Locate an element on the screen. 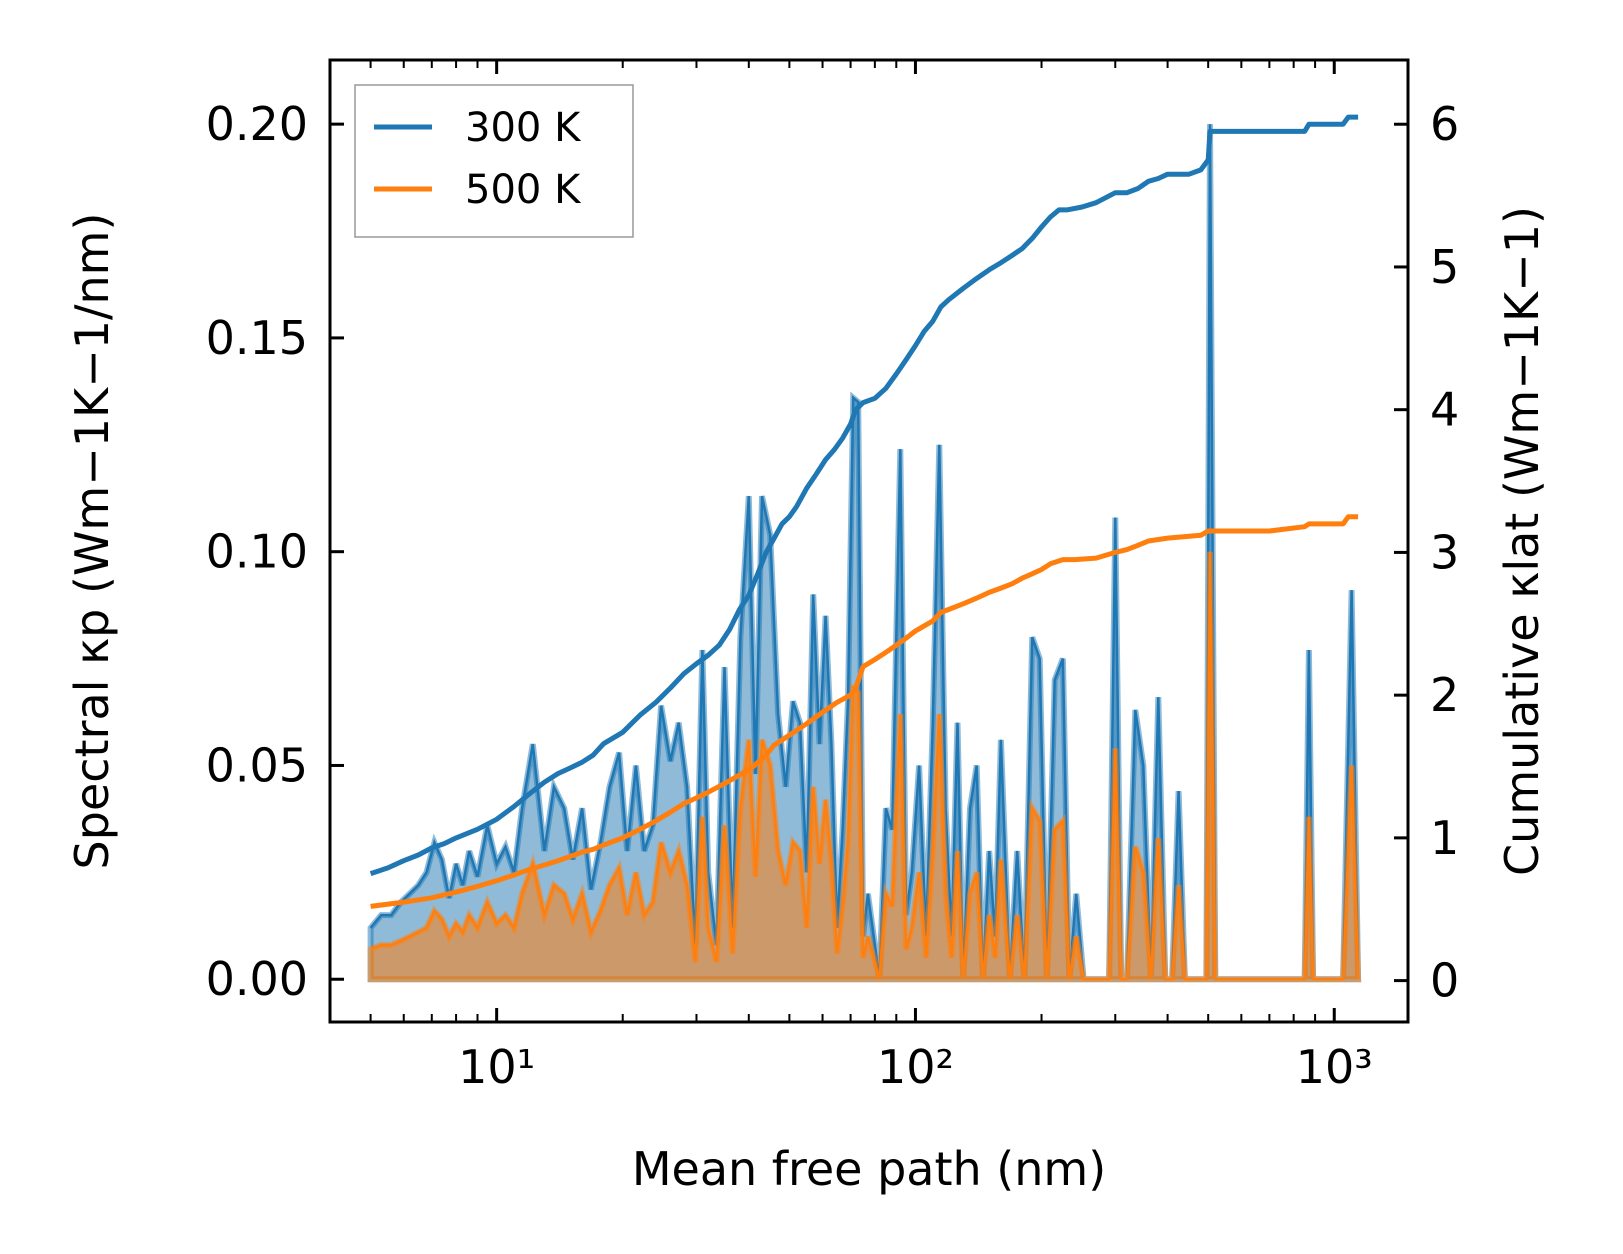 This screenshot has height=1254, width=1623. y-right-axis-title: Cumulative κlat (Wm−1K−1) is located at coordinates (1522, 541).